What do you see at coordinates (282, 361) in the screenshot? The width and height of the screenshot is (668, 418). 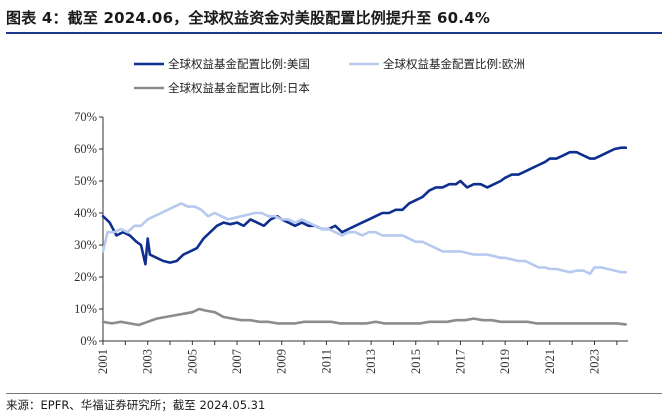 I see `x-tick-label: 2009` at bounding box center [282, 361].